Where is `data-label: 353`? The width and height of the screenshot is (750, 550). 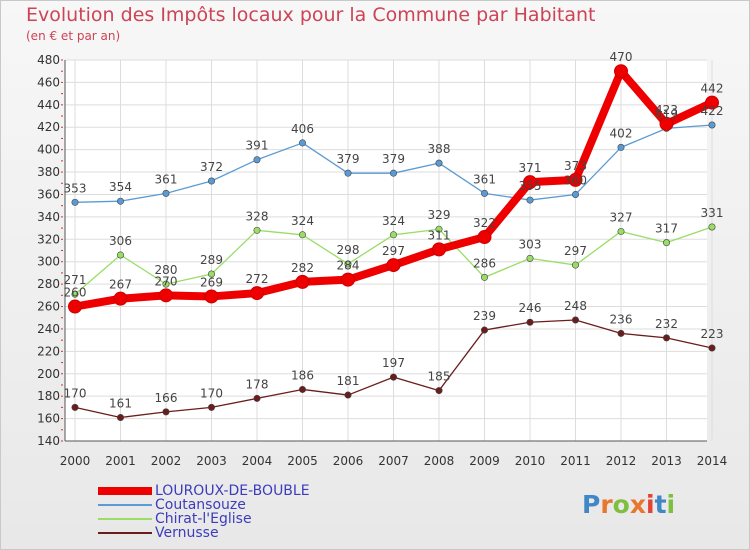 data-label: 353 is located at coordinates (75, 188).